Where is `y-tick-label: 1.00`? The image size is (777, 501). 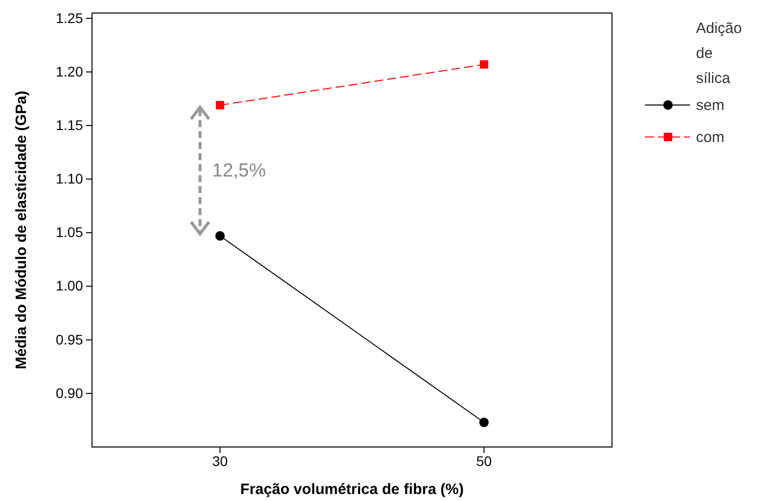
y-tick-label: 1.00 is located at coordinates (70, 286).